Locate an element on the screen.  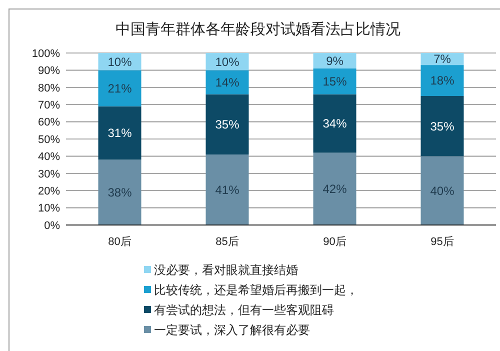
data-label: 42% is located at coordinates (335, 189).